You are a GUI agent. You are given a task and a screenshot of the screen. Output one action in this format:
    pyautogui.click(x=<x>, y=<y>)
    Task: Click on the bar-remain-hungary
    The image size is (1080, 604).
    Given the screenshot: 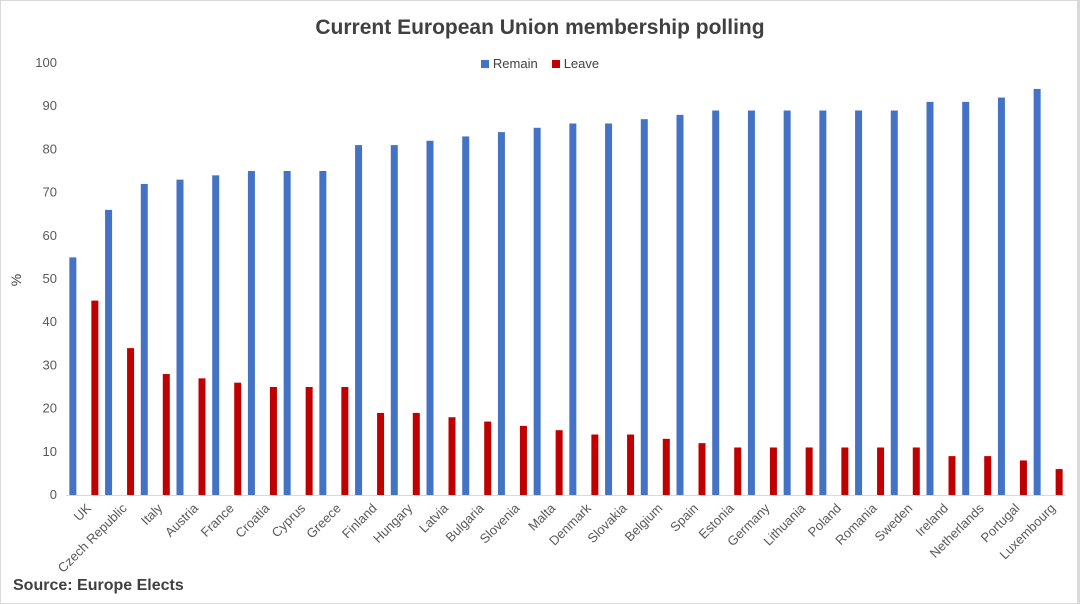 What is the action you would take?
    pyautogui.click(x=394, y=320)
    